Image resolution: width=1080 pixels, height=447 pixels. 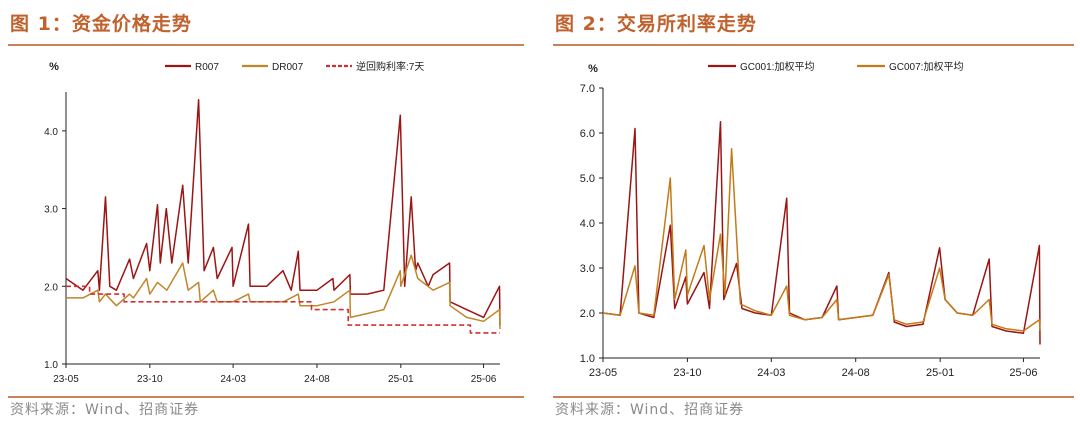 I want to click on legend-label: R007, so click(x=207, y=67).